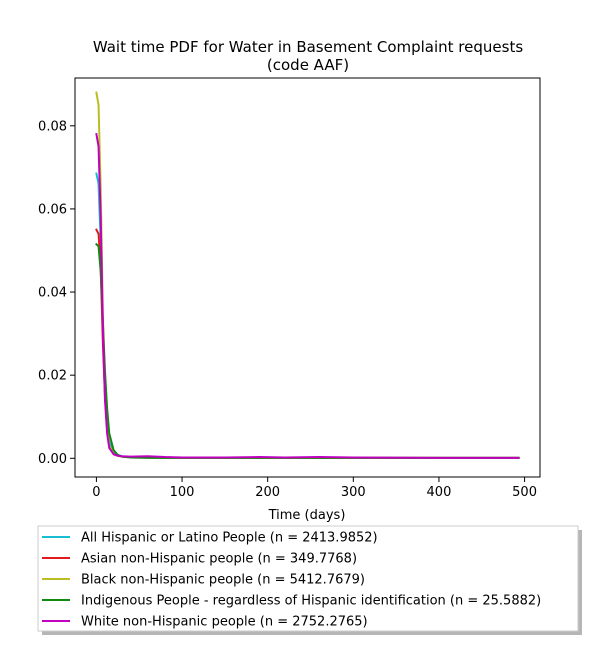  I want to click on y-tick-label: 0.06, so click(52, 209).